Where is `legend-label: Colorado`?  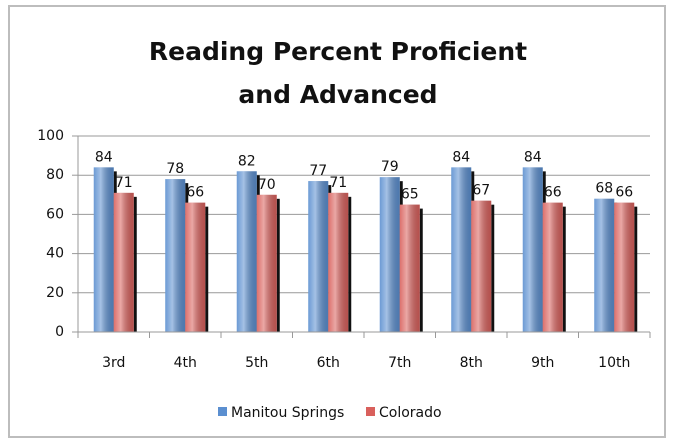 legend-label: Colorado is located at coordinates (410, 413).